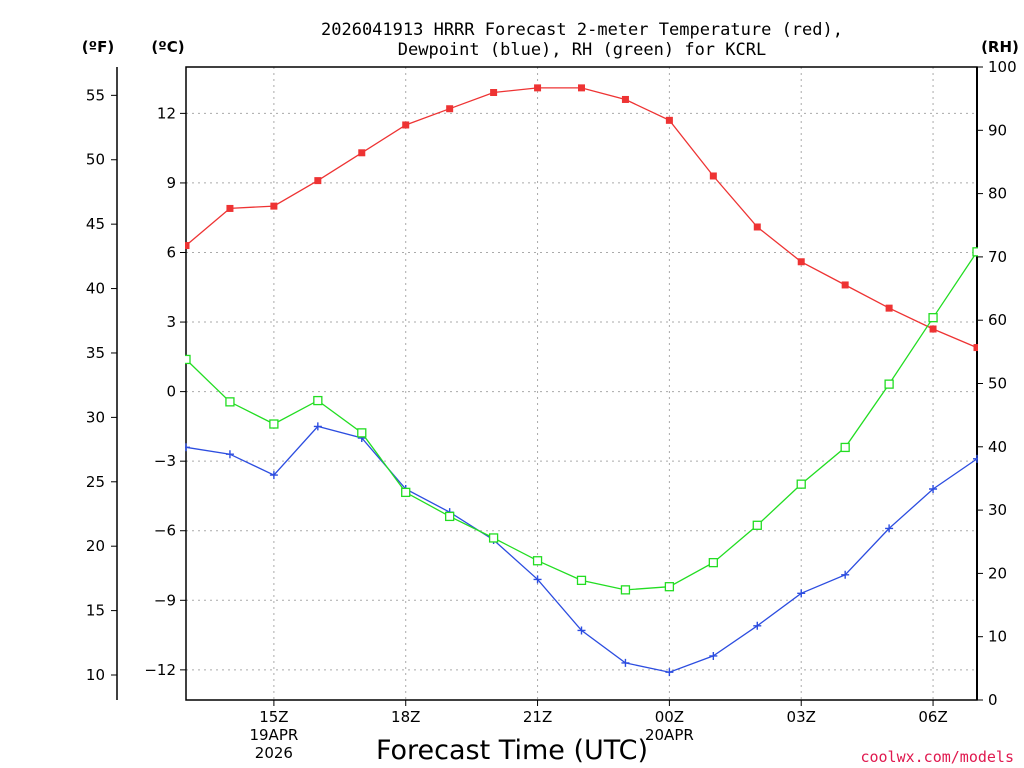 This screenshot has width=1024, height=768. I want to click on rh-tick-label: 70, so click(997, 257).